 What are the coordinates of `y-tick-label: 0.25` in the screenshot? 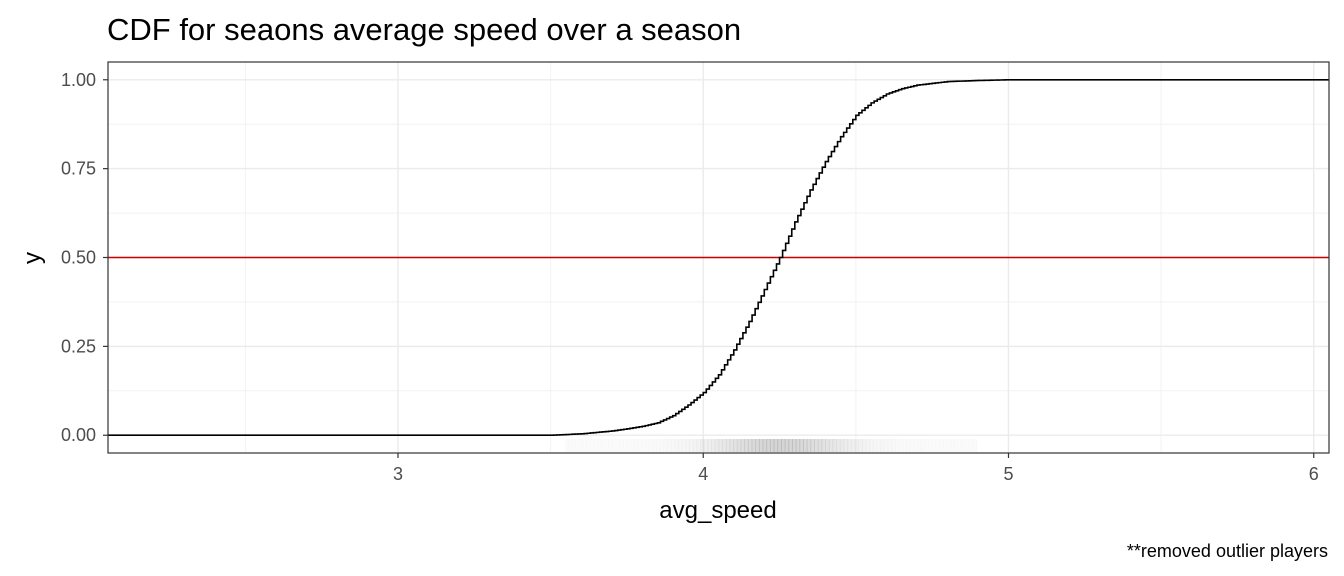 It's located at (78, 346).